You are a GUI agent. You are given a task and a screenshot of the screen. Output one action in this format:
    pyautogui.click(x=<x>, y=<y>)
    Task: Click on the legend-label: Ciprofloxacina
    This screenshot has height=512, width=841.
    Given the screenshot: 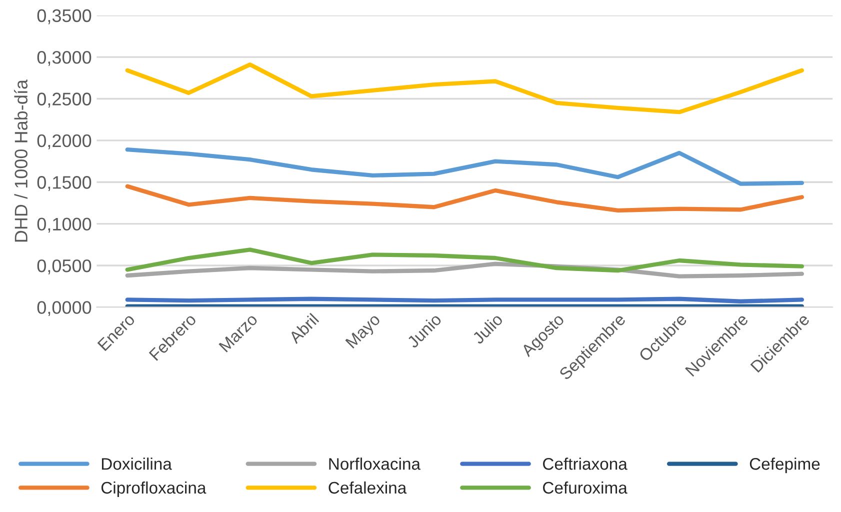 What is the action you would take?
    pyautogui.click(x=153, y=489)
    